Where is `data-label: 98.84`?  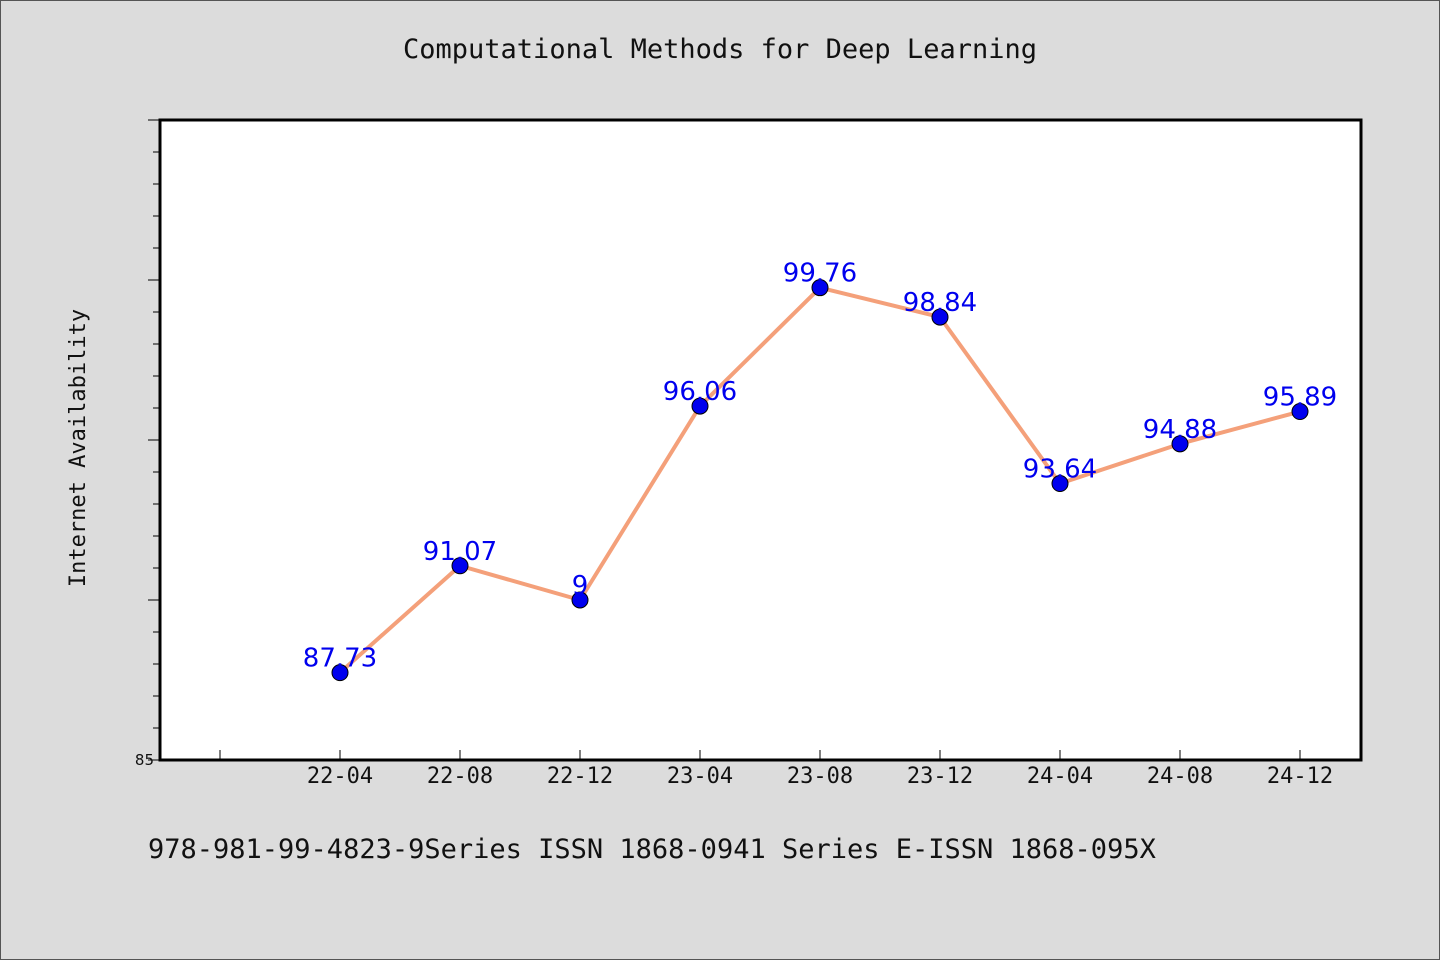 data-label: 98.84 is located at coordinates (940, 303).